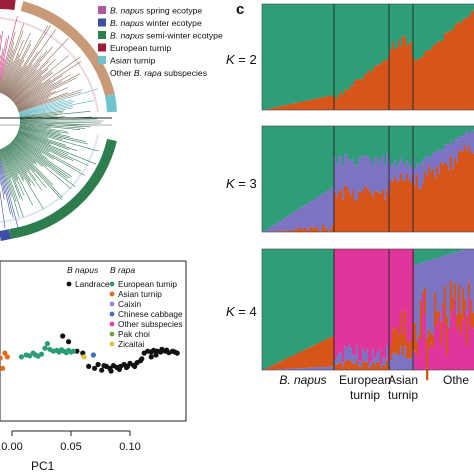  Describe the element at coordinates (49, 65) in the screenshot. I see `inner-ring` at that location.